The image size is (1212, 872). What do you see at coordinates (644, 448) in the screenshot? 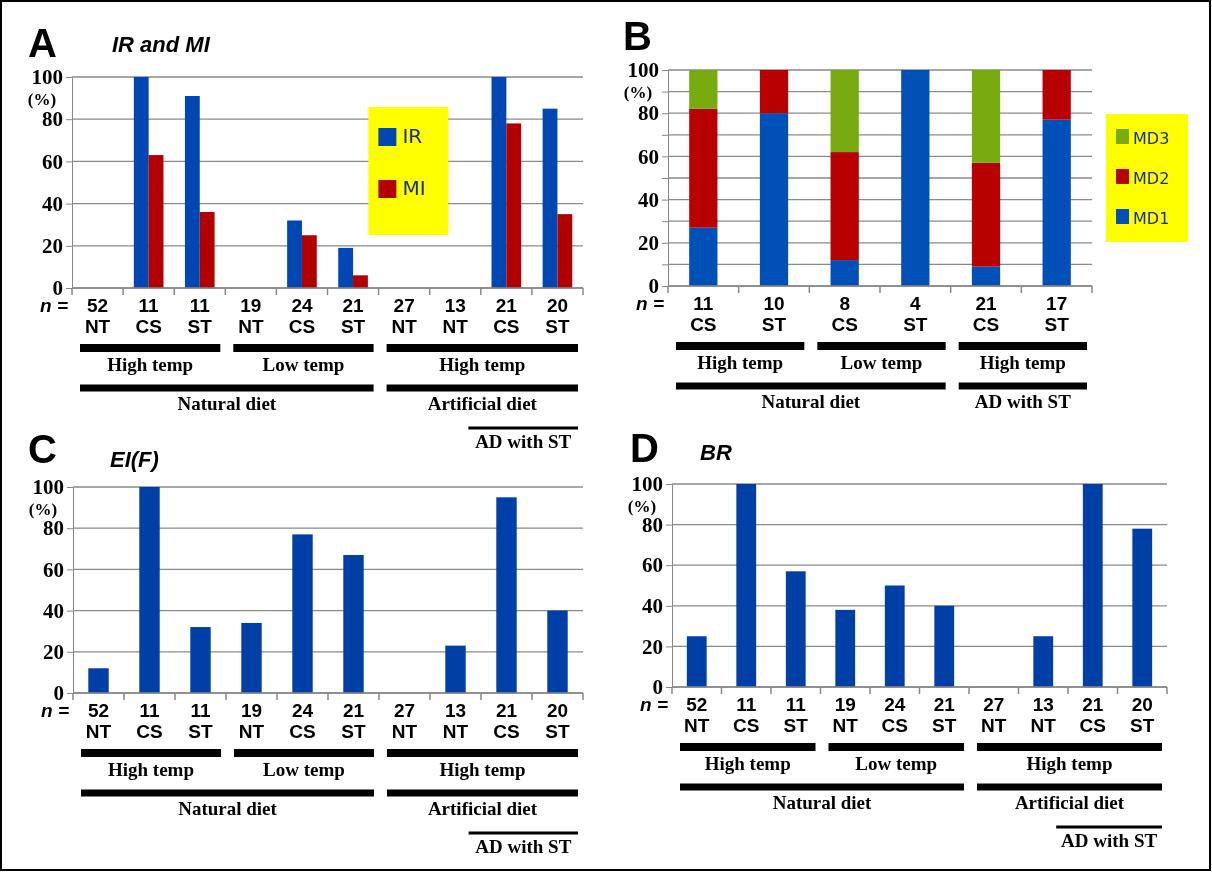
I see `text: D` at bounding box center [644, 448].